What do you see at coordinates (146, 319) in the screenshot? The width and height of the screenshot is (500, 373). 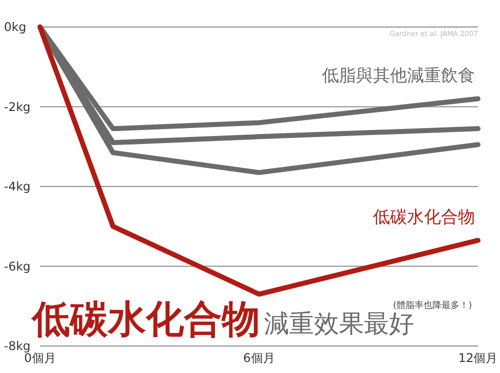 I see `text: 低碳水化合物` at bounding box center [146, 319].